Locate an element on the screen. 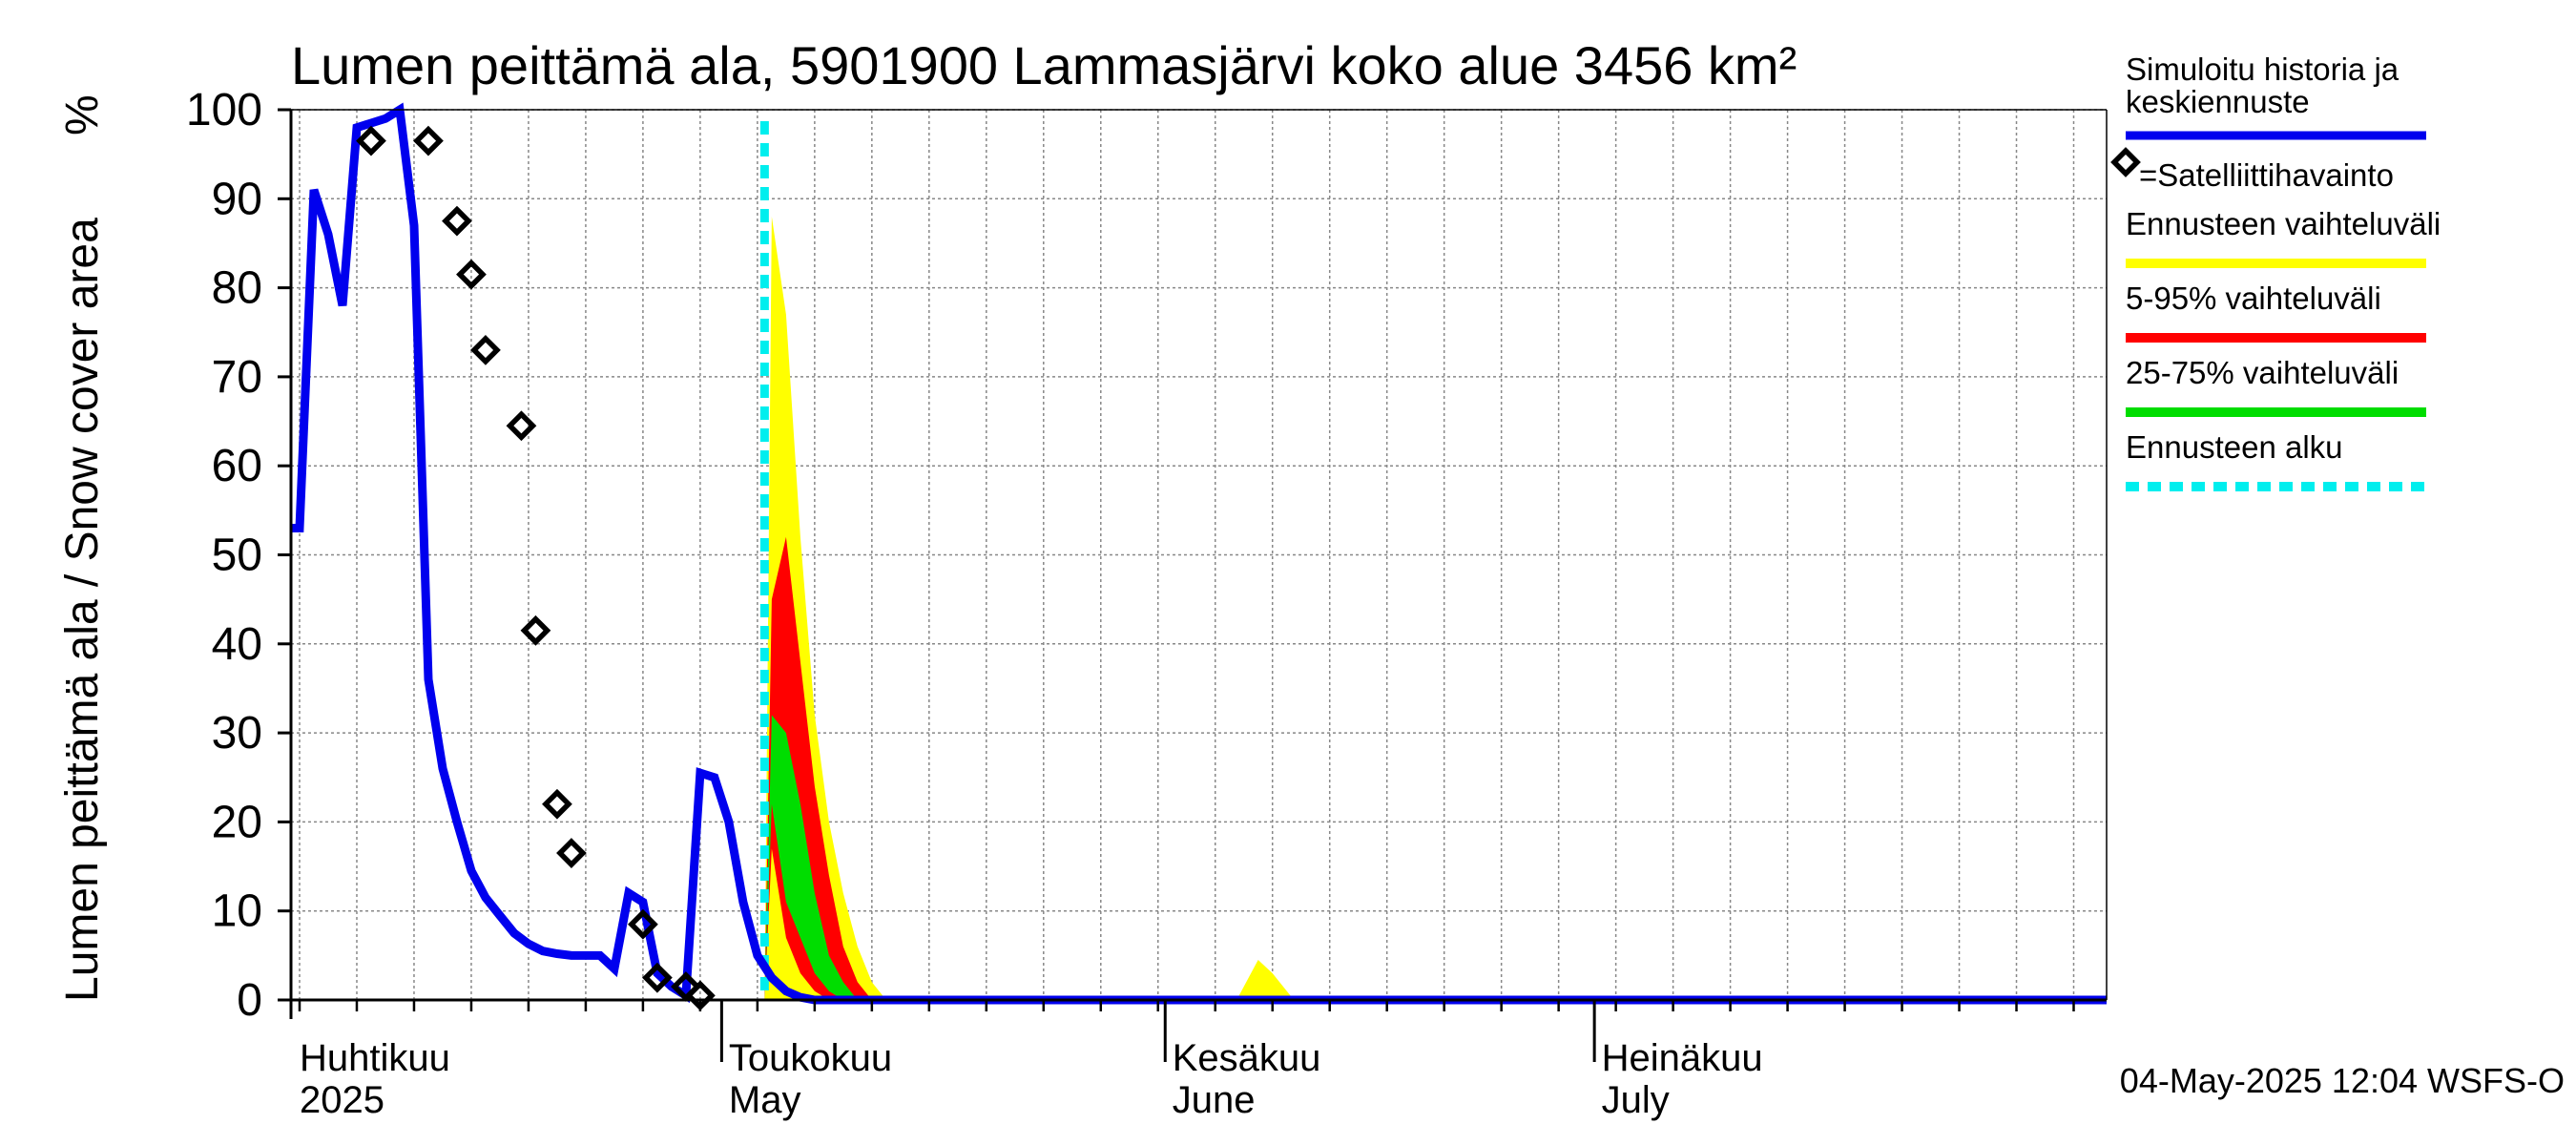 The height and width of the screenshot is (1145, 2576). legend-label-3: Ennusteen vaihteluväli is located at coordinates (2283, 224).